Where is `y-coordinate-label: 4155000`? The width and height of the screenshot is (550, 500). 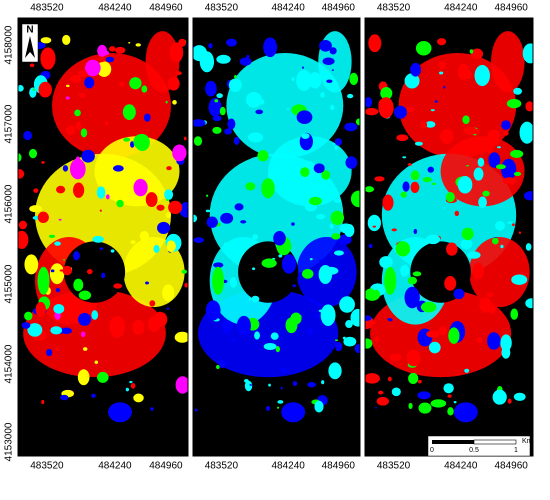 y-coordinate-label: 4155000 is located at coordinates (9, 283).